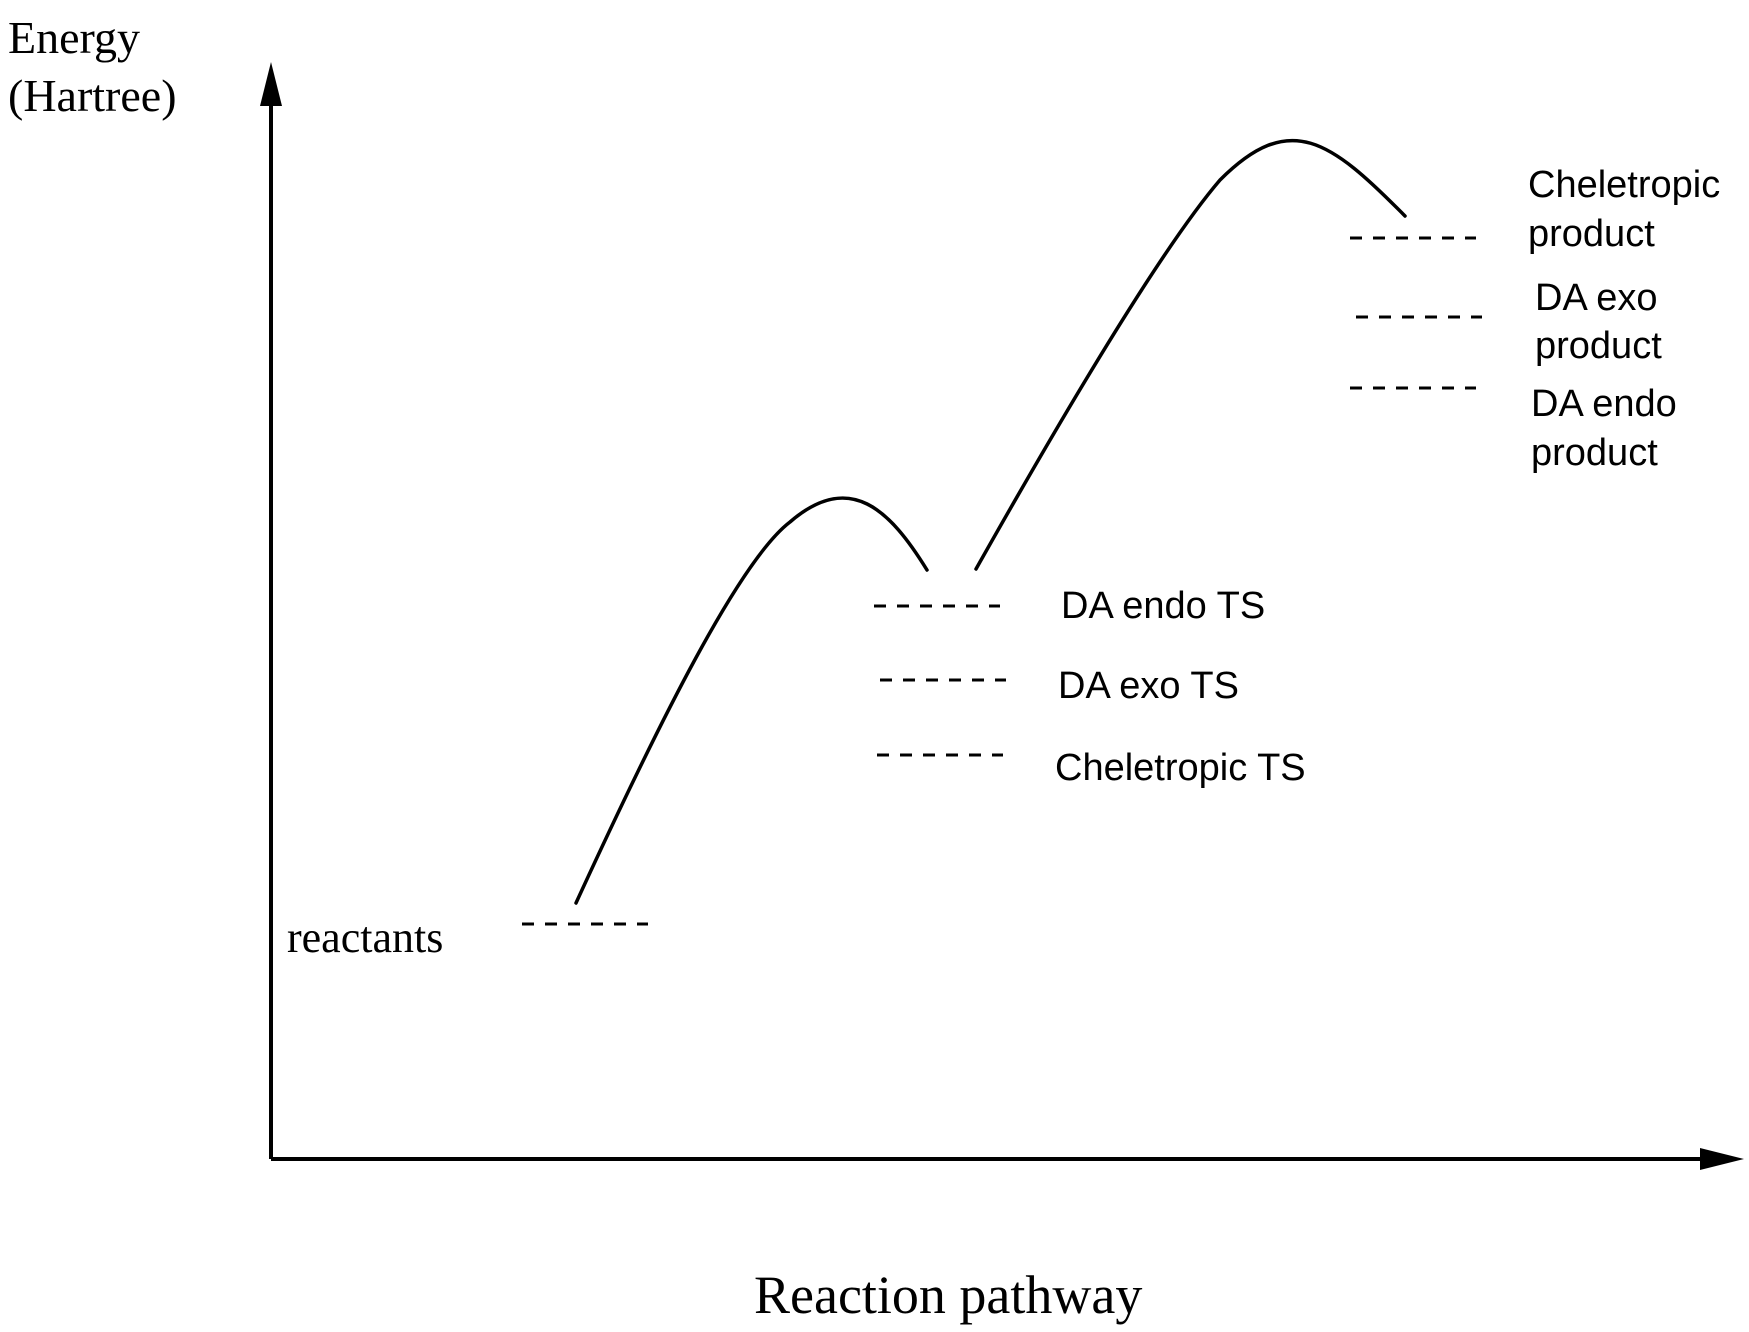  Describe the element at coordinates (92, 95) in the screenshot. I see `y-axis-title-line2: (Hartree)` at that location.